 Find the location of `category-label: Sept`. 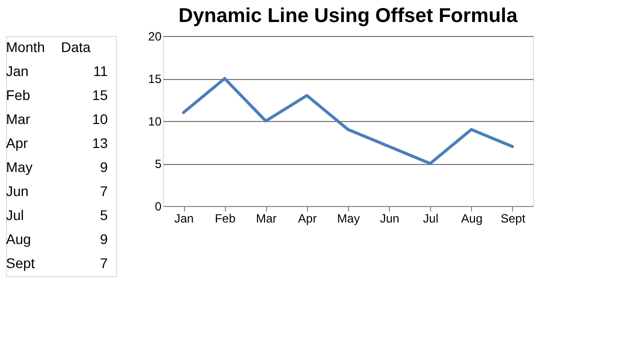

category-label: Sept is located at coordinates (20, 263).